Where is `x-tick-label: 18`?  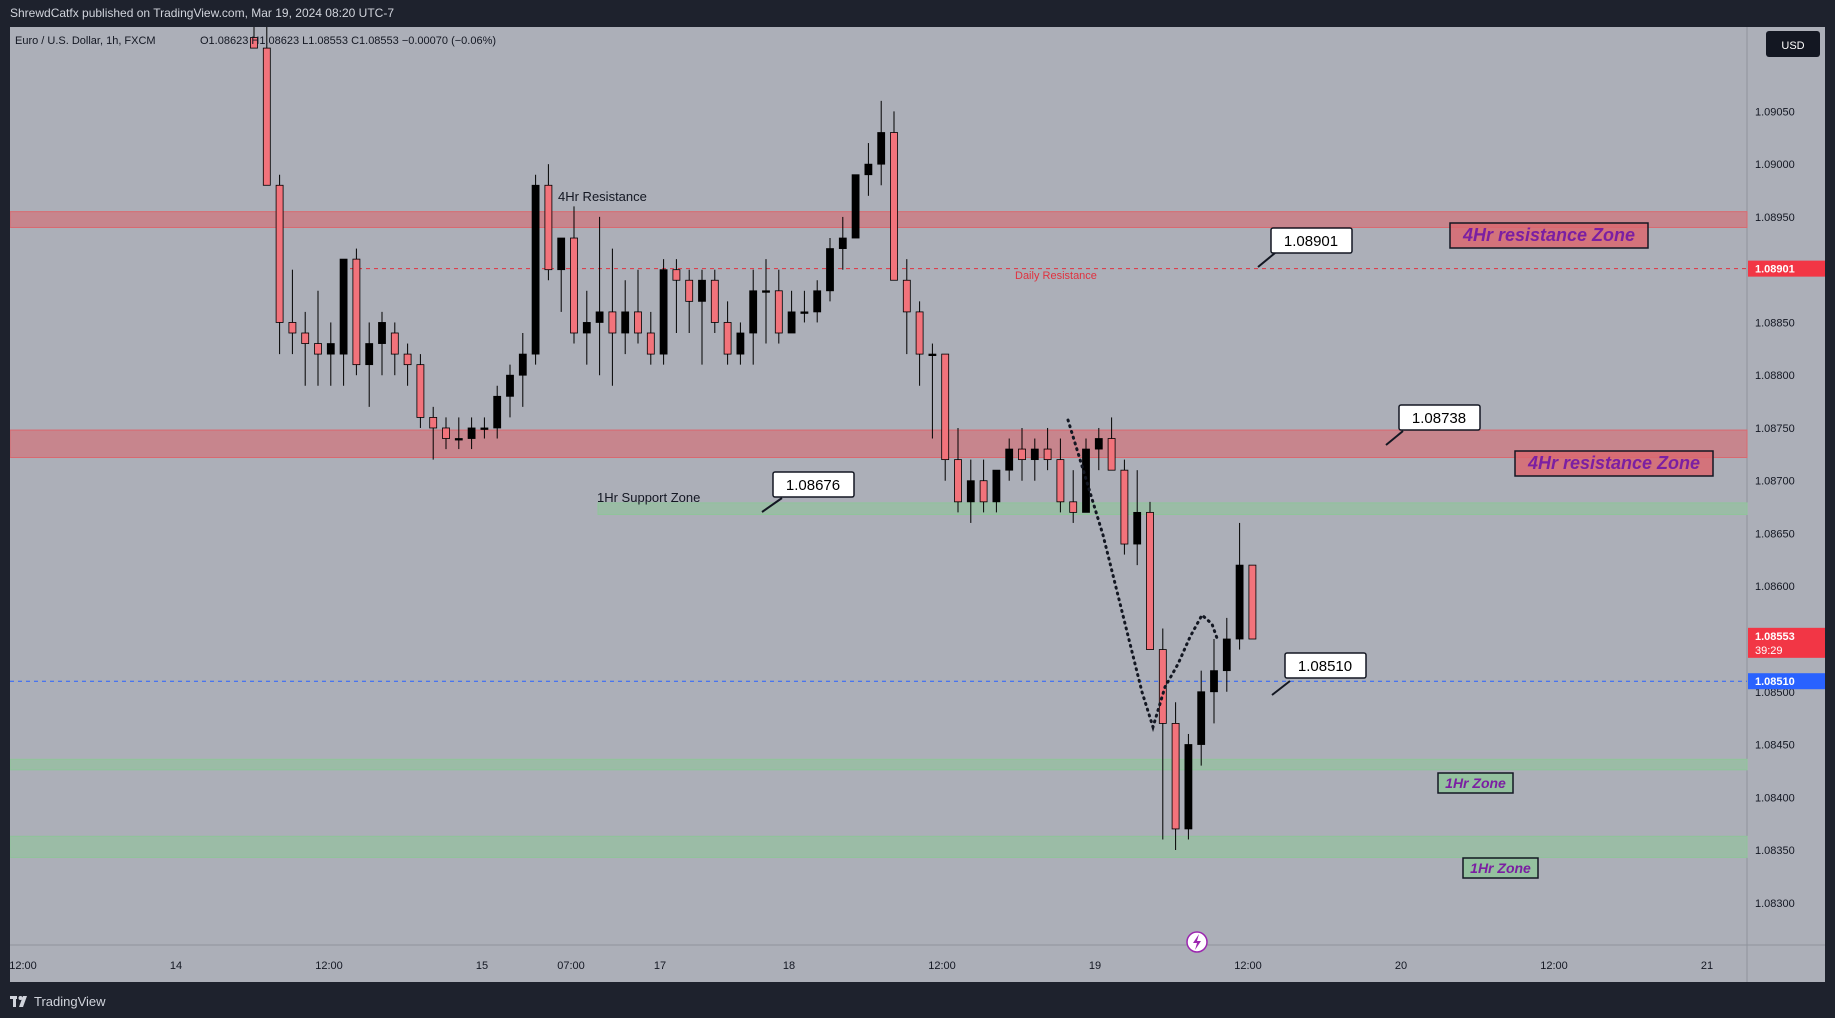 x-tick-label: 18 is located at coordinates (789, 966).